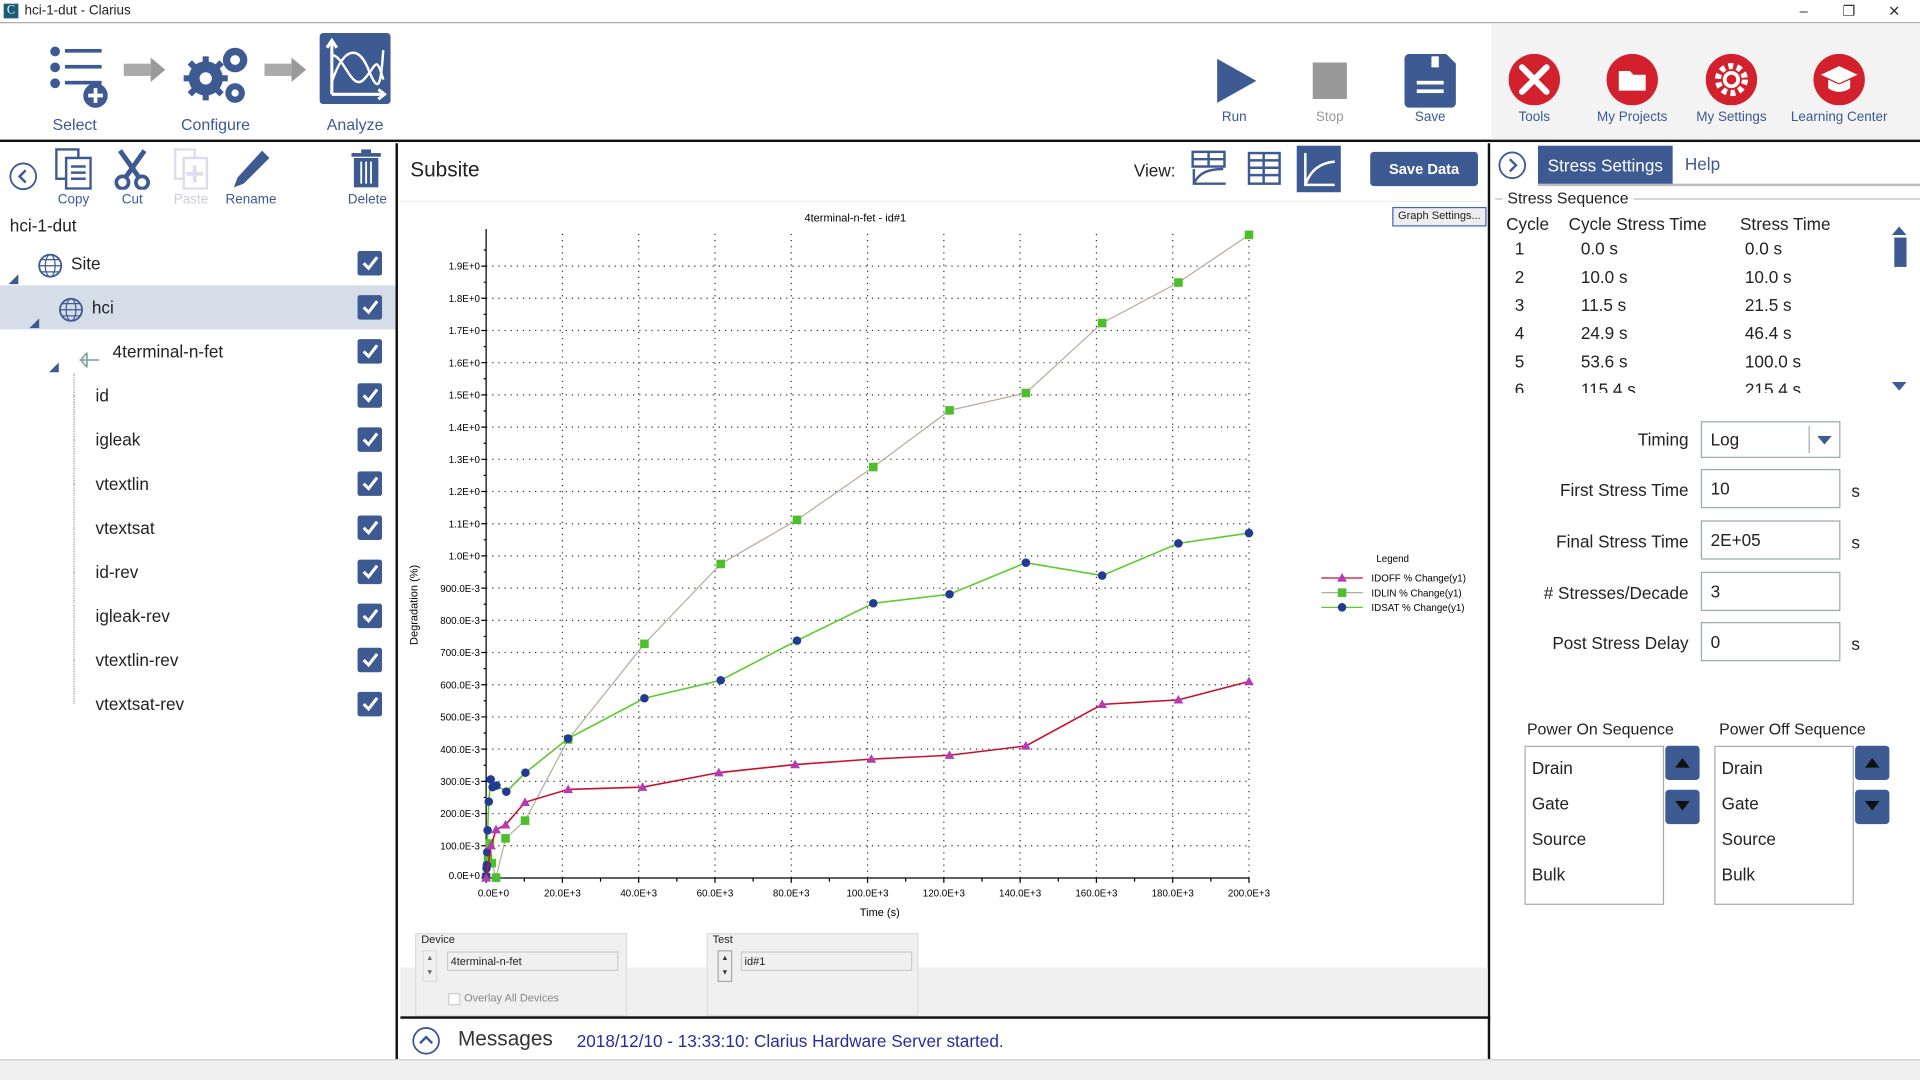  I want to click on tree-item: vtextlin, so click(198, 472).